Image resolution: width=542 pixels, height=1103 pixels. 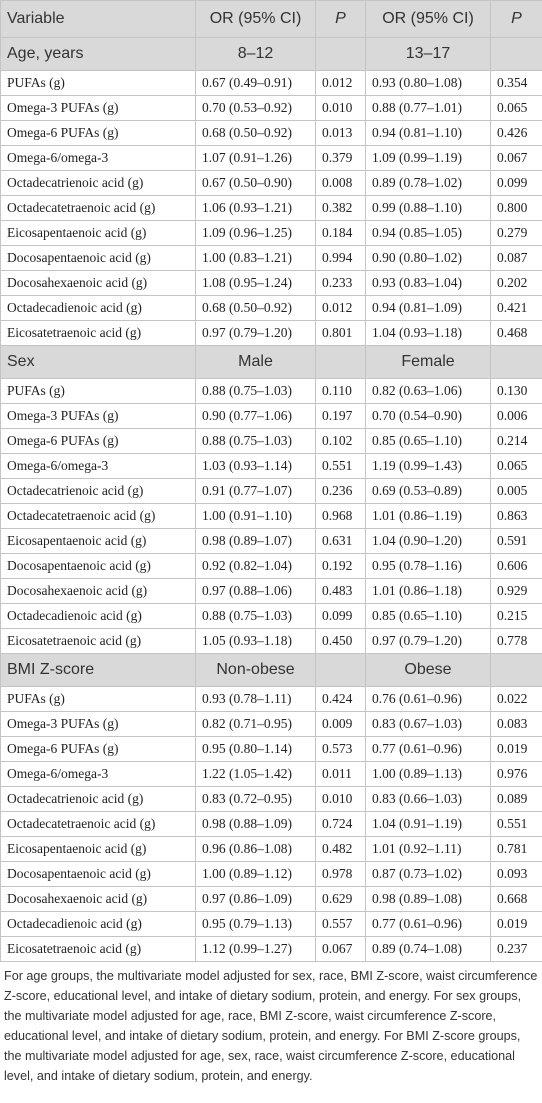 I want to click on value-cell: 0.591, so click(x=516, y=541).